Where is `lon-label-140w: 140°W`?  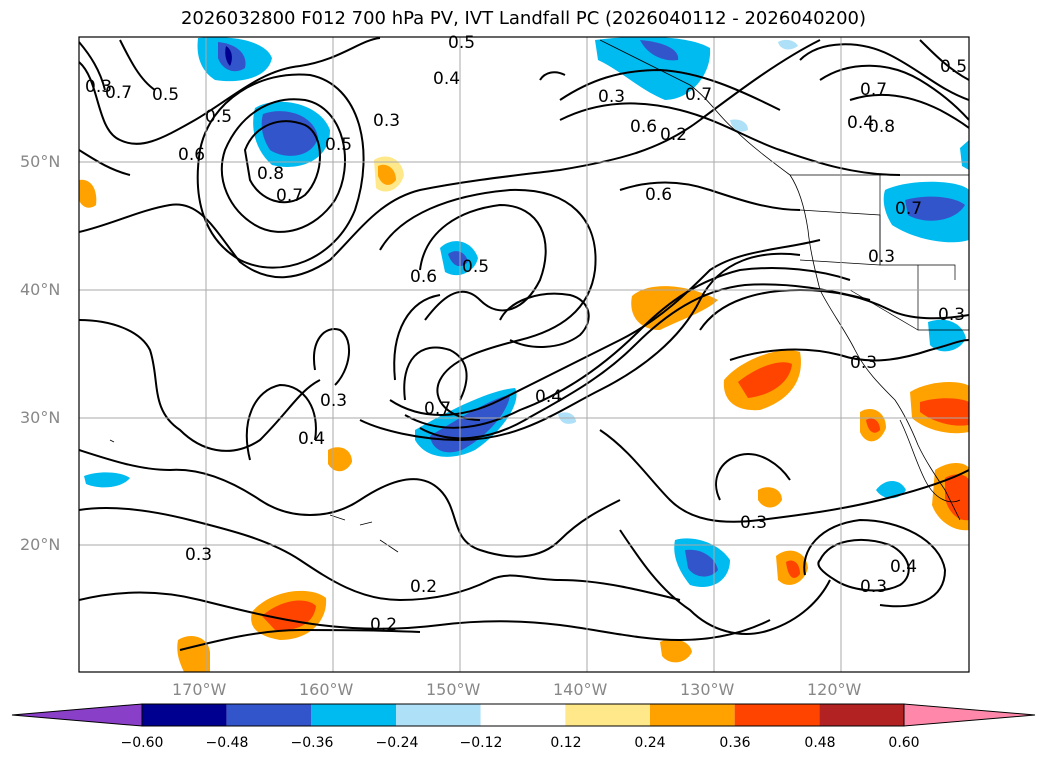
lon-label-140w: 140°W is located at coordinates (580, 689).